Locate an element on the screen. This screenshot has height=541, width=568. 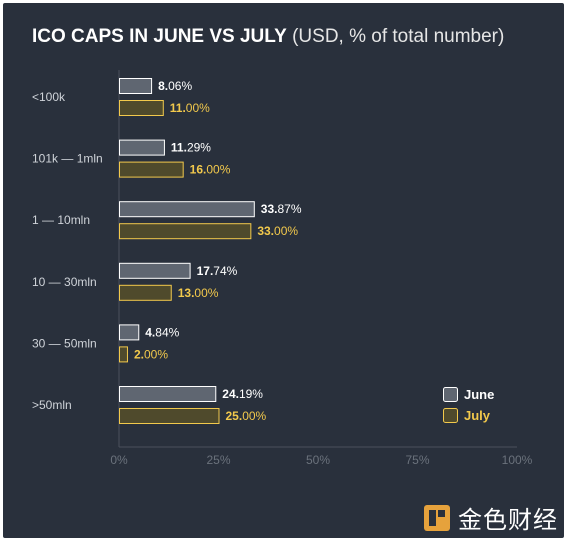
data-label-june: 8.06% is located at coordinates (175, 86).